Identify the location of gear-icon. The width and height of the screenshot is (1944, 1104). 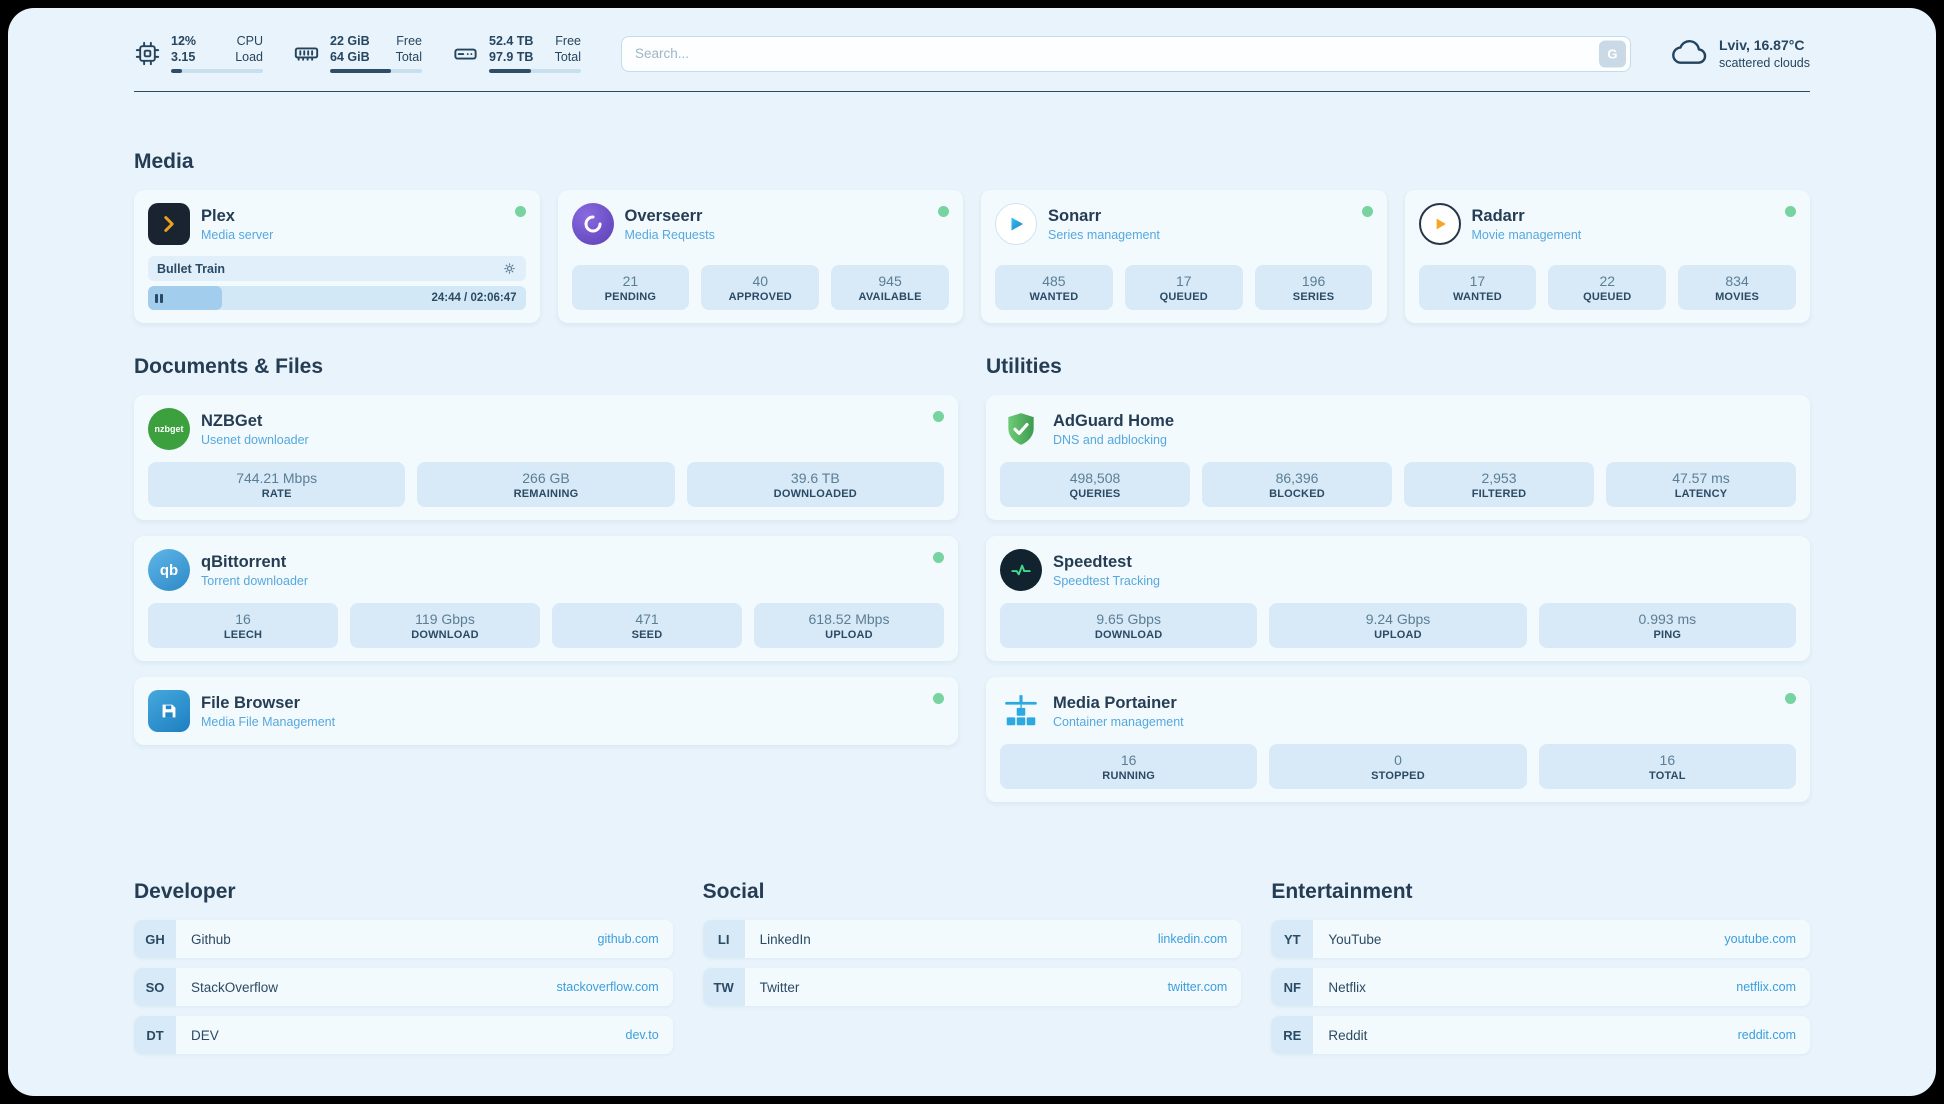
(509, 268).